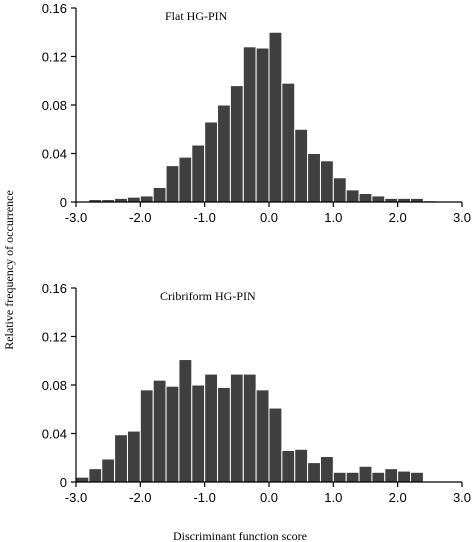 The height and width of the screenshot is (542, 474). I want to click on panel-title: Flat HG-PIN, so click(196, 16).